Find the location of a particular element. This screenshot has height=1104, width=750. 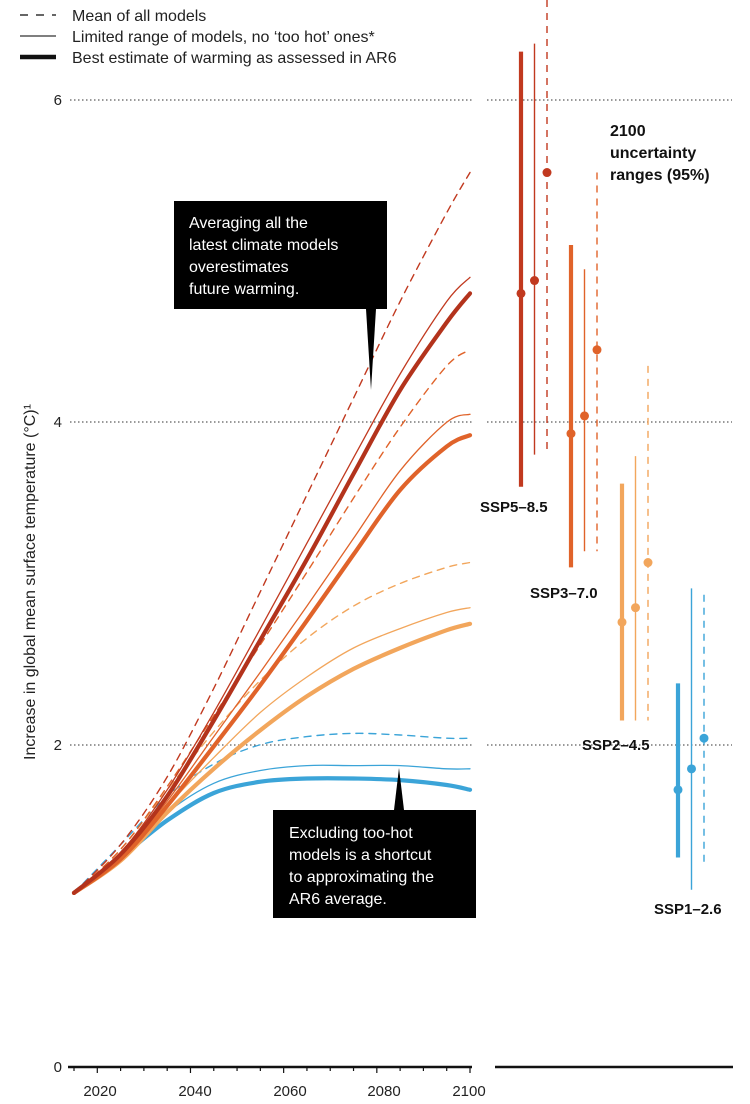

range-center-ssp126-limited-range is located at coordinates (691, 769).